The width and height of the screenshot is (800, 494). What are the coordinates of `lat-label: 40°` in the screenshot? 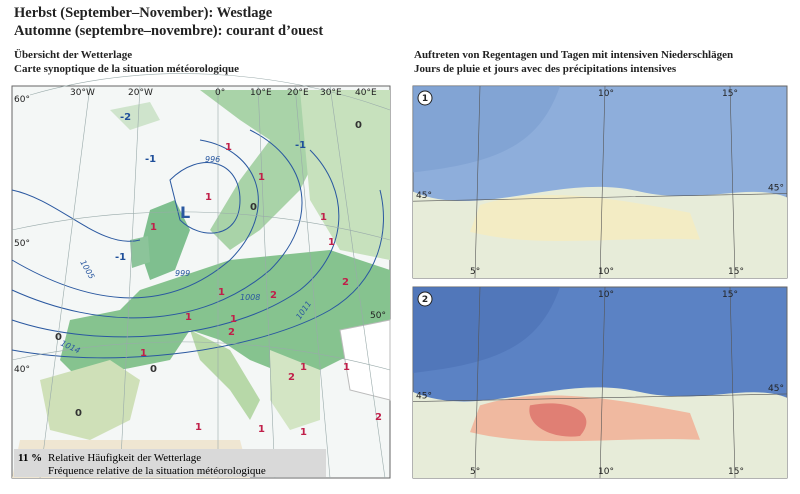 It's located at (22, 370).